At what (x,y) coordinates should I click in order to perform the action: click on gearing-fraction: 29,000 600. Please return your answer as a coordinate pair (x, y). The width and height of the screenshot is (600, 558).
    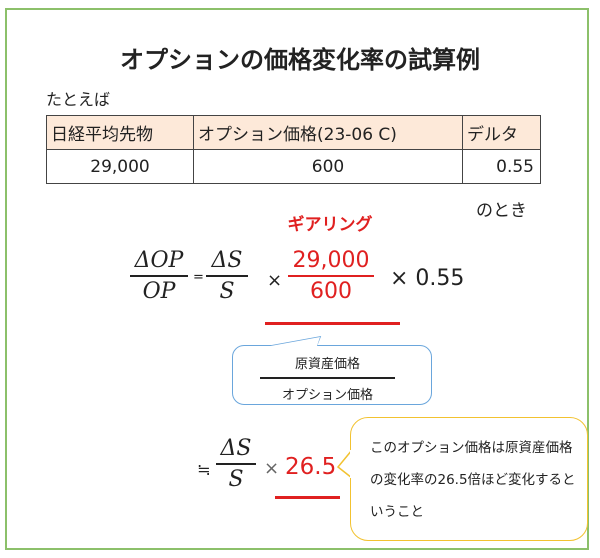
    Looking at the image, I should click on (331, 276).